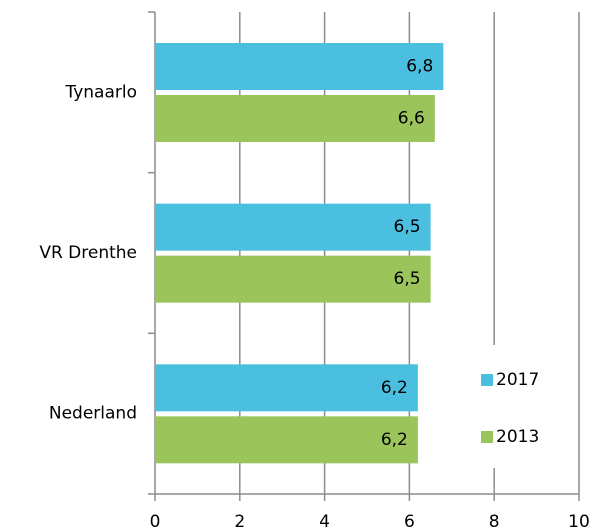 The image size is (595, 531). What do you see at coordinates (517, 380) in the screenshot?
I see `legend-label: 2017` at bounding box center [517, 380].